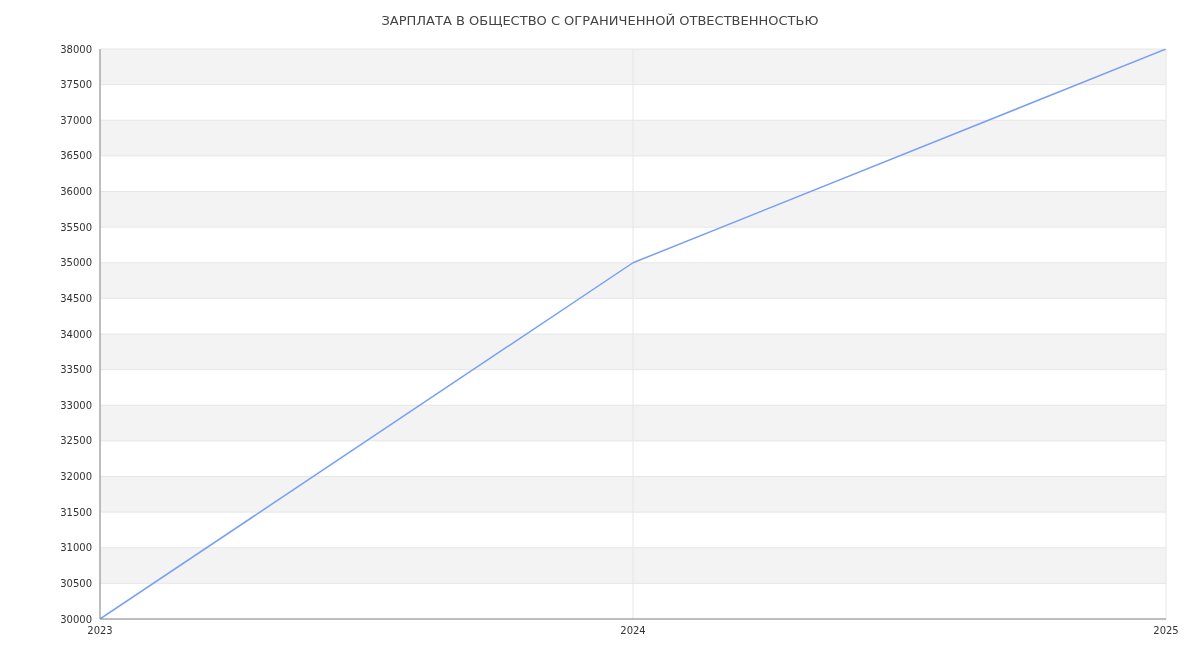  I want to click on chart-title: ЗАРПЛАТА В ОБЩЕСТВО С ОГРАНИЧЕННОЙ ОТВЕСТВЕННОСТЬЮ, so click(600, 21).